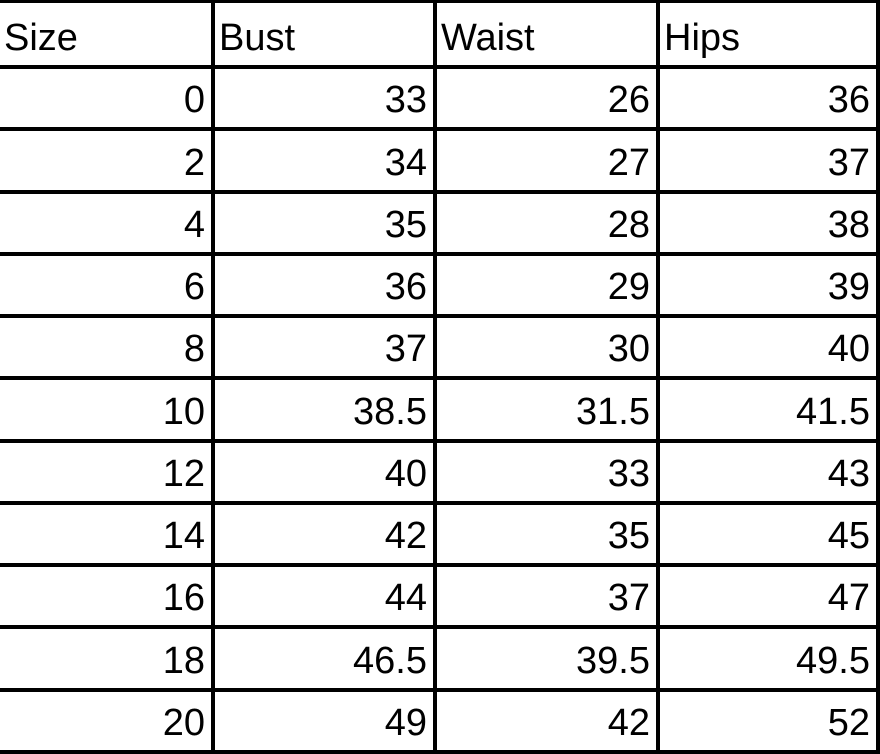 The image size is (880, 754). Describe the element at coordinates (107, 660) in the screenshot. I see `table-cell: 18` at that location.